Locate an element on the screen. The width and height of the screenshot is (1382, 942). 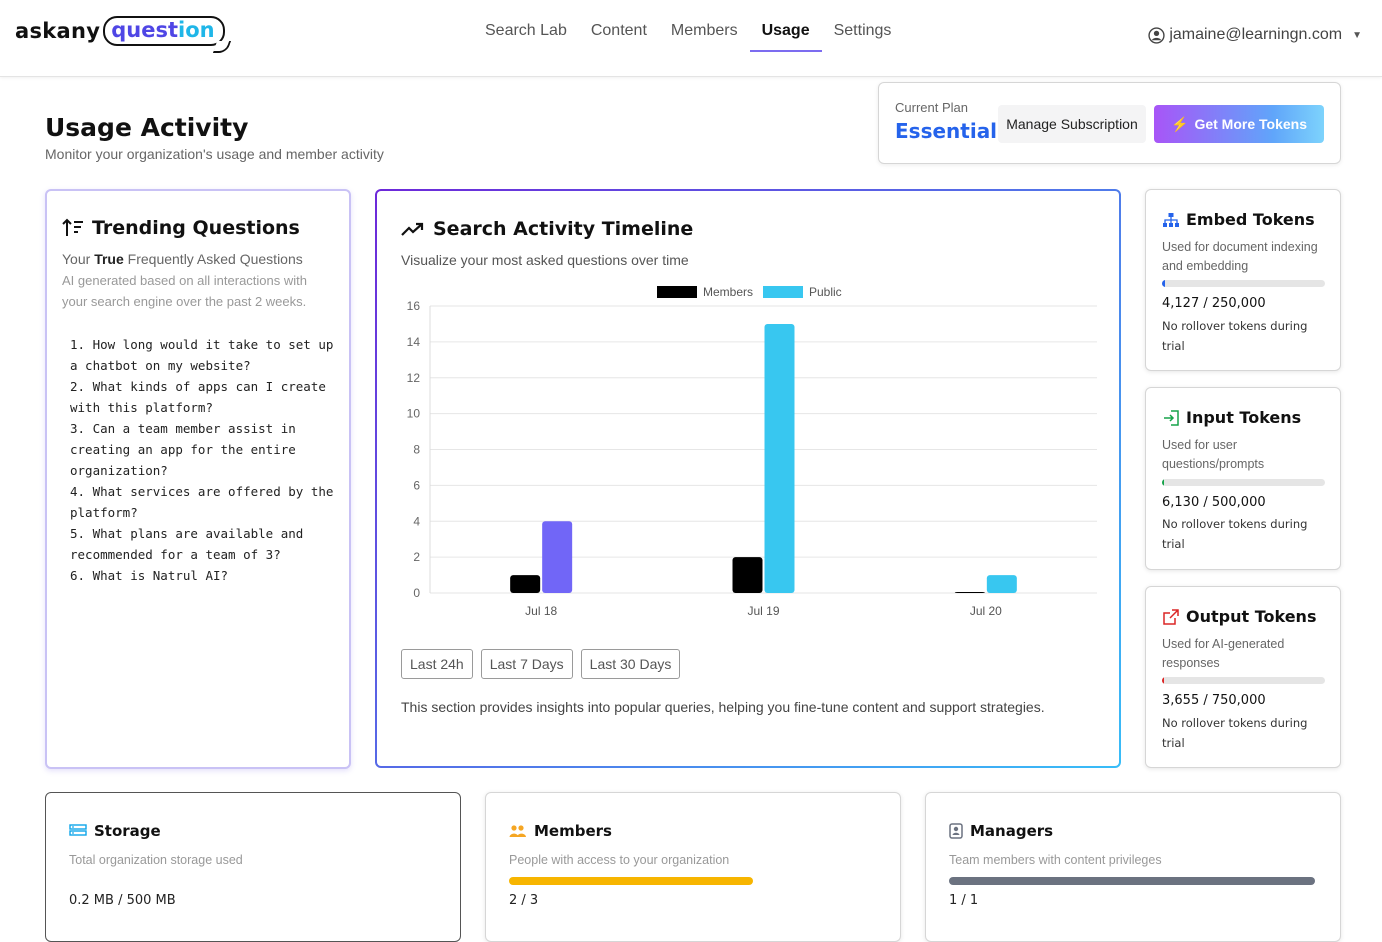
storage-title: Storage is located at coordinates (115, 831).